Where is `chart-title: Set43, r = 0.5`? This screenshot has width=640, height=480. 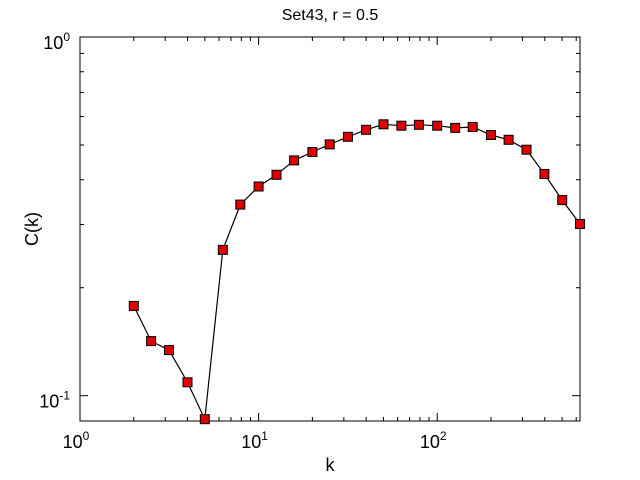
chart-title: Set43, r = 0.5 is located at coordinates (330, 15).